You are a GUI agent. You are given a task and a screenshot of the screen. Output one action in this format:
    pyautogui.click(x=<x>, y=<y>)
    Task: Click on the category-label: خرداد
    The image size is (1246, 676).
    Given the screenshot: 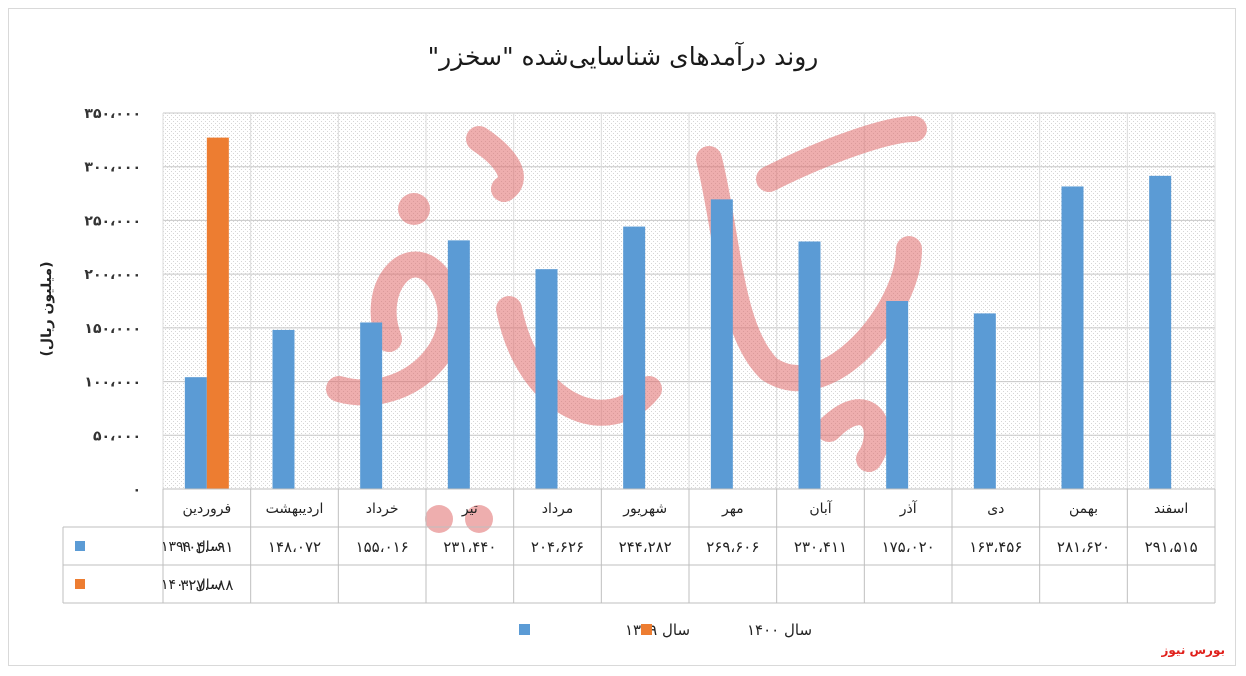 What is the action you would take?
    pyautogui.click(x=382, y=509)
    